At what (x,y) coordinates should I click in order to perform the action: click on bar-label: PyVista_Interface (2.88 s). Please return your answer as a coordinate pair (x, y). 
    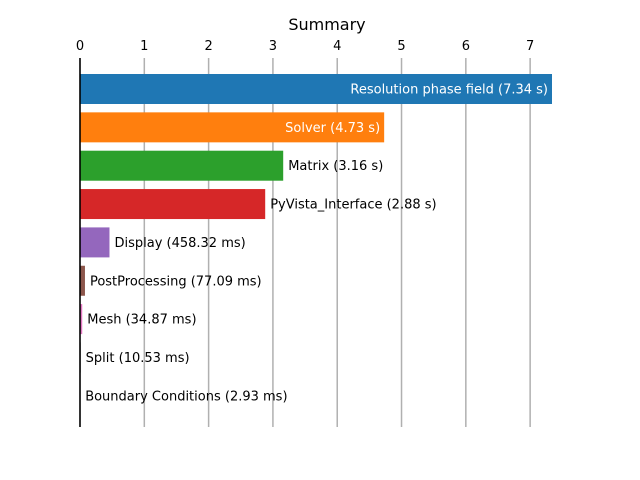
    Looking at the image, I should click on (353, 205).